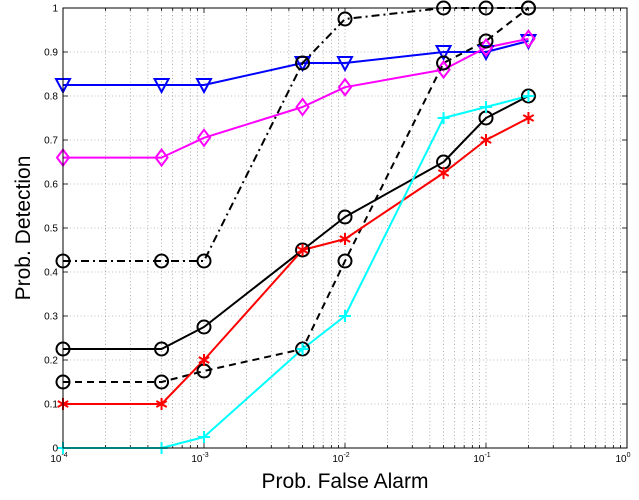 This screenshot has width=639, height=500. What do you see at coordinates (55, 449) in the screenshot?
I see `y-tick-label: 0` at bounding box center [55, 449].